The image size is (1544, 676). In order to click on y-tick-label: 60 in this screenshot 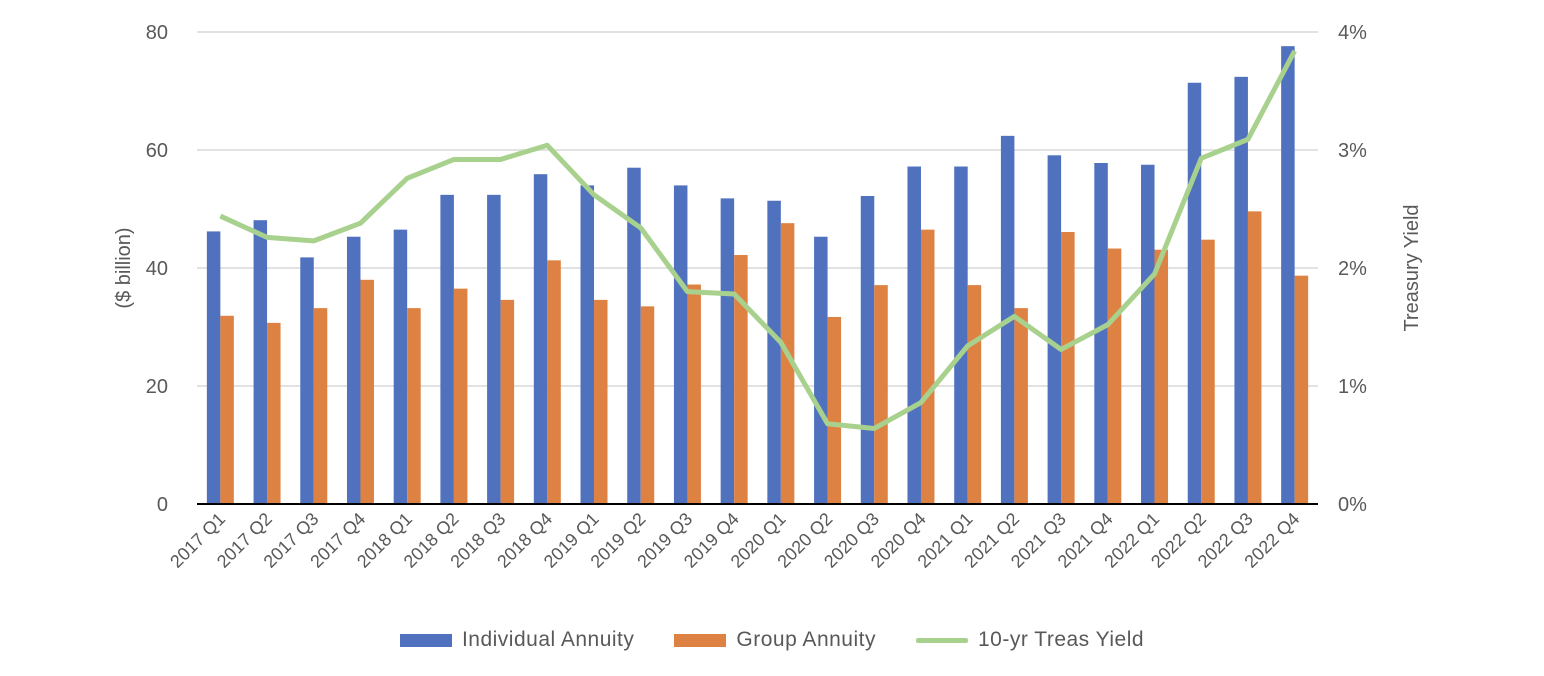, I will do `click(157, 151)`.